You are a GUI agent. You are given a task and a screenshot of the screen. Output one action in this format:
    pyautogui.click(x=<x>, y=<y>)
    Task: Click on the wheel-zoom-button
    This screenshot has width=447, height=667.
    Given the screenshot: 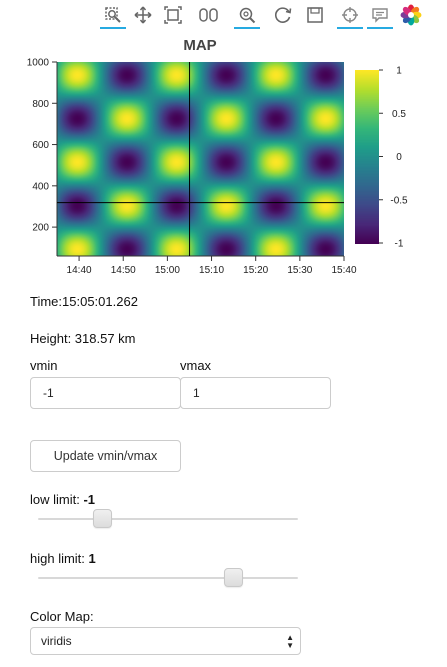 What is the action you would take?
    pyautogui.click(x=247, y=15)
    